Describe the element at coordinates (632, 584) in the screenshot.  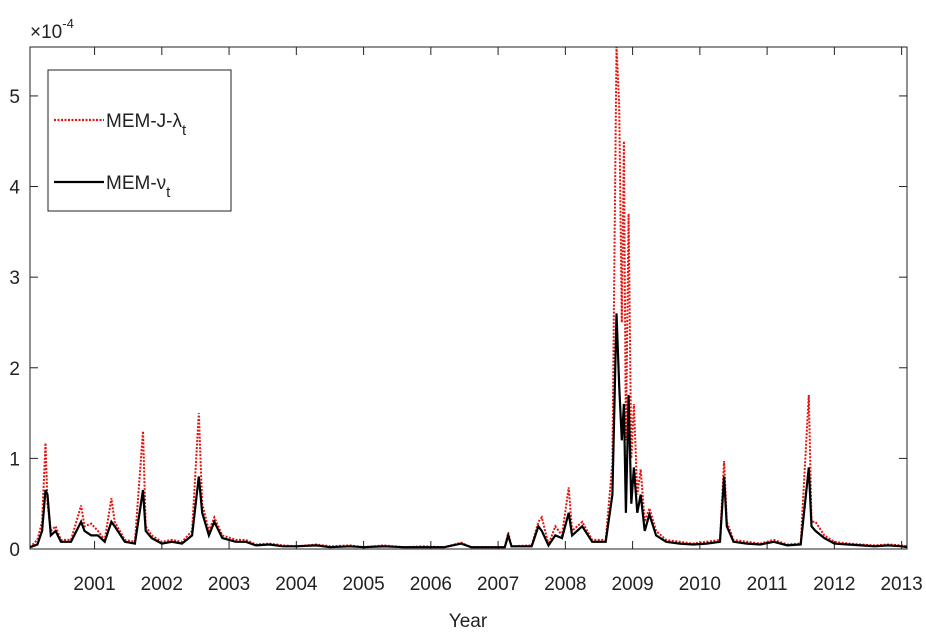
I see `x-tick-label: 2009` at that location.